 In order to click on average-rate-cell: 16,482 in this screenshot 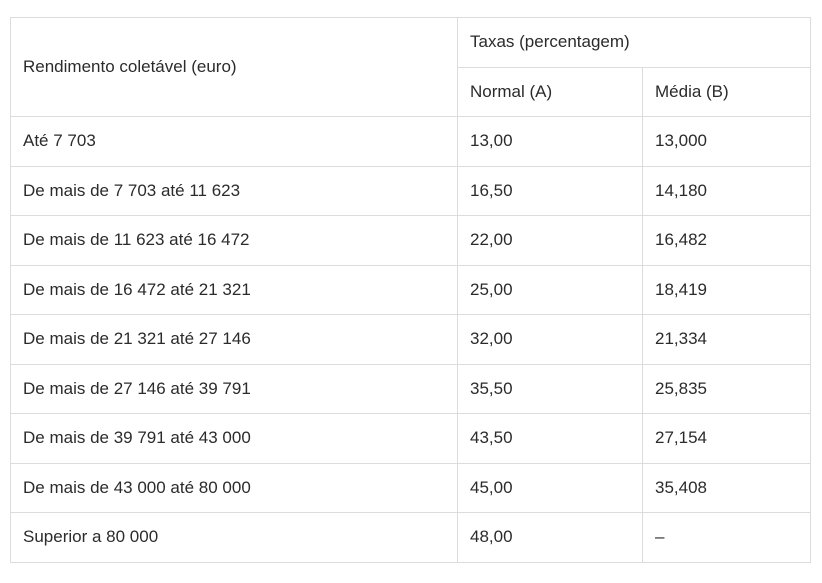, I will do `click(726, 240)`.